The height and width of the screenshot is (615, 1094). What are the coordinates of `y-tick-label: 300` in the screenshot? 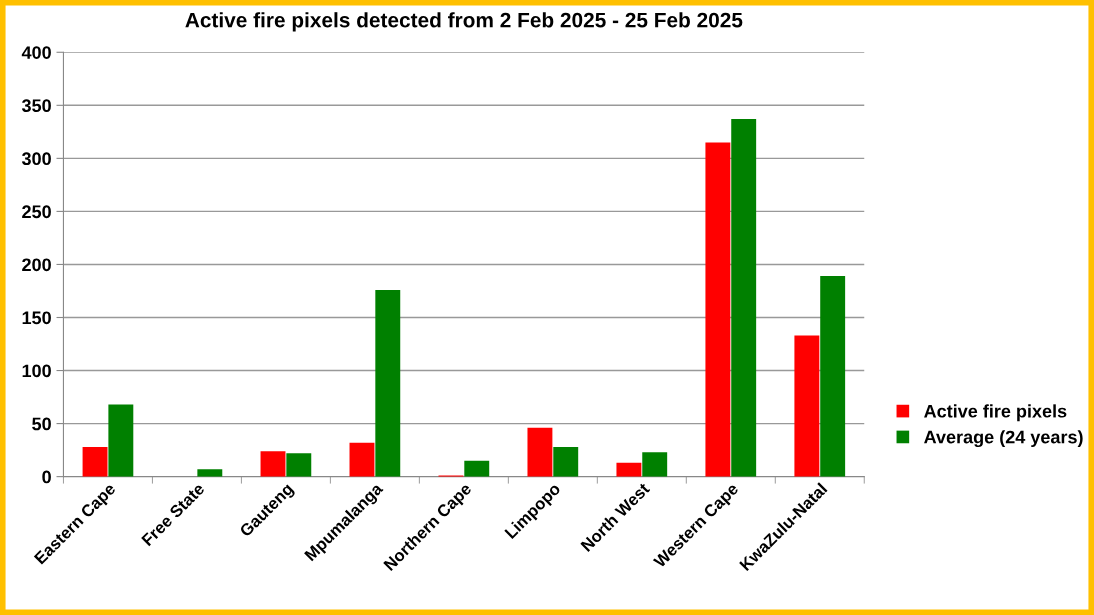 It's located at (36, 159).